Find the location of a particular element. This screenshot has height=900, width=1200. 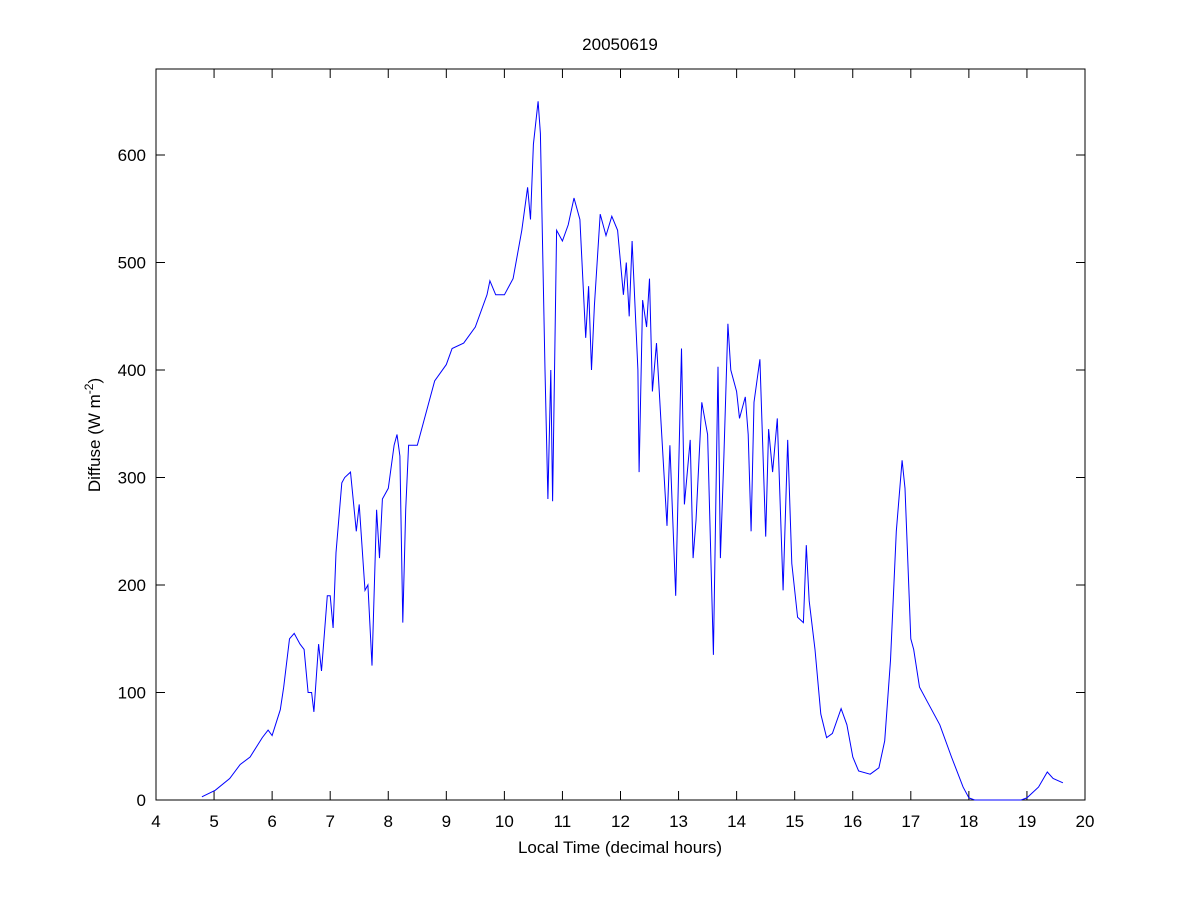

x-tick-label: 11 is located at coordinates (563, 821).